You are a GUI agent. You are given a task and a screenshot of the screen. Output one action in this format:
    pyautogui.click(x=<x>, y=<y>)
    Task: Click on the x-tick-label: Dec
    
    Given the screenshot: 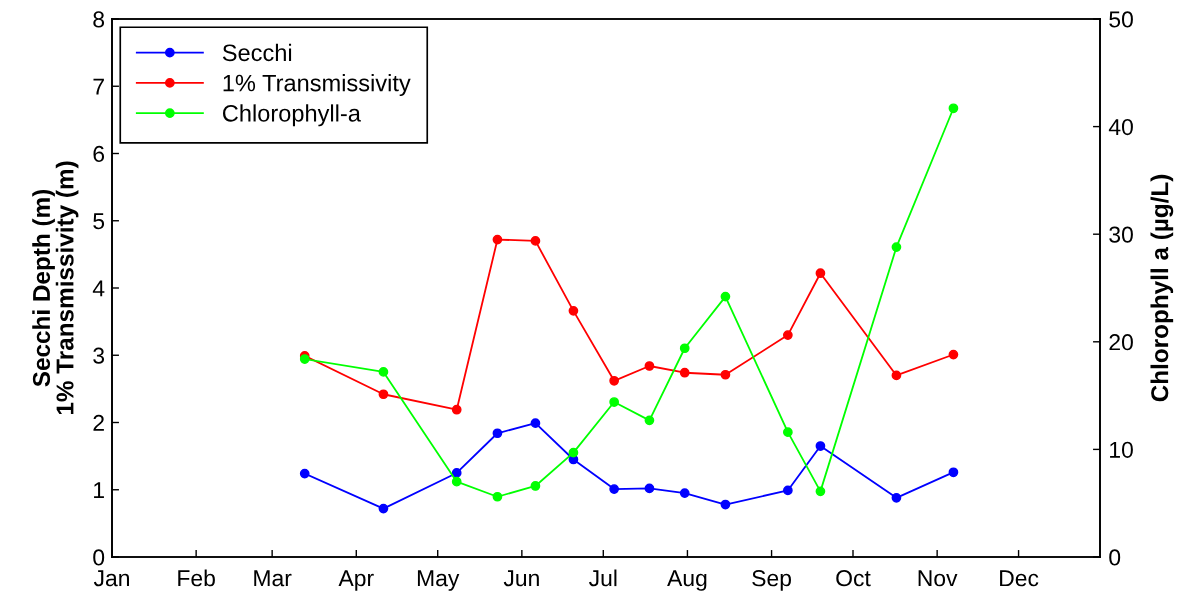 What is the action you would take?
    pyautogui.click(x=1019, y=578)
    